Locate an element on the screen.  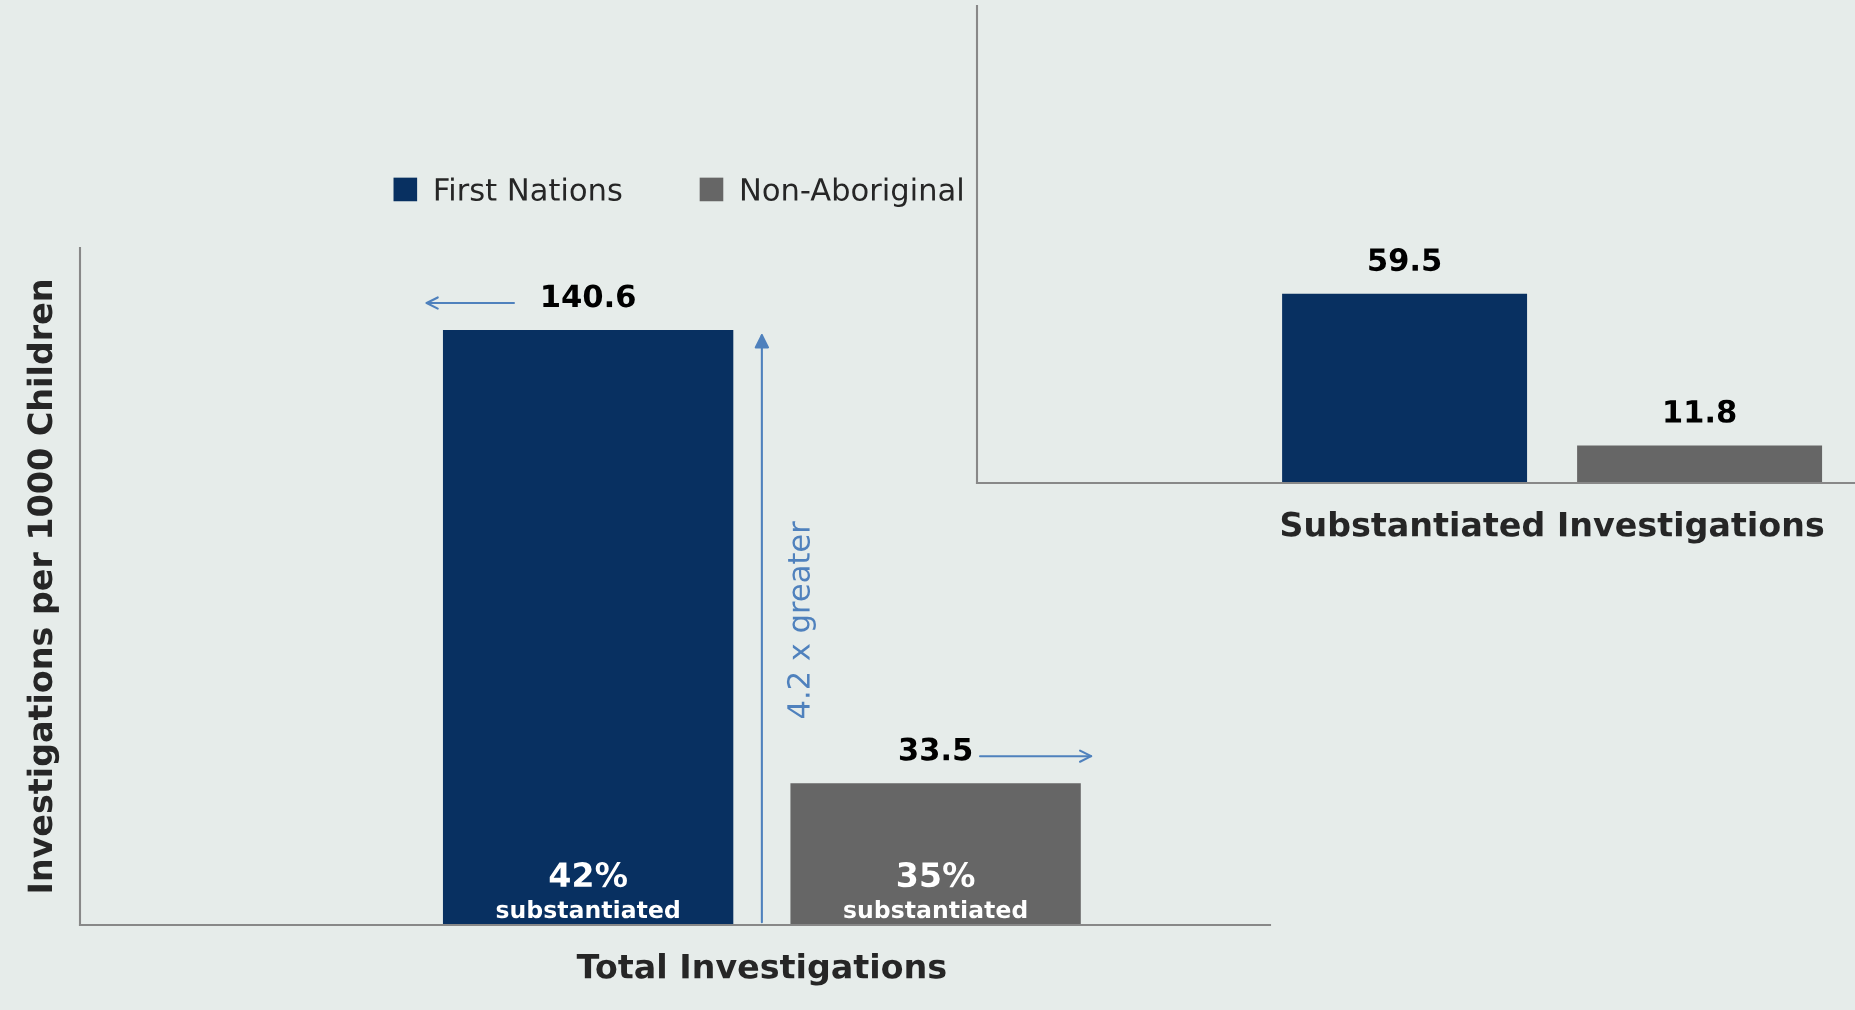
data-label: 11.8 is located at coordinates (1700, 411).